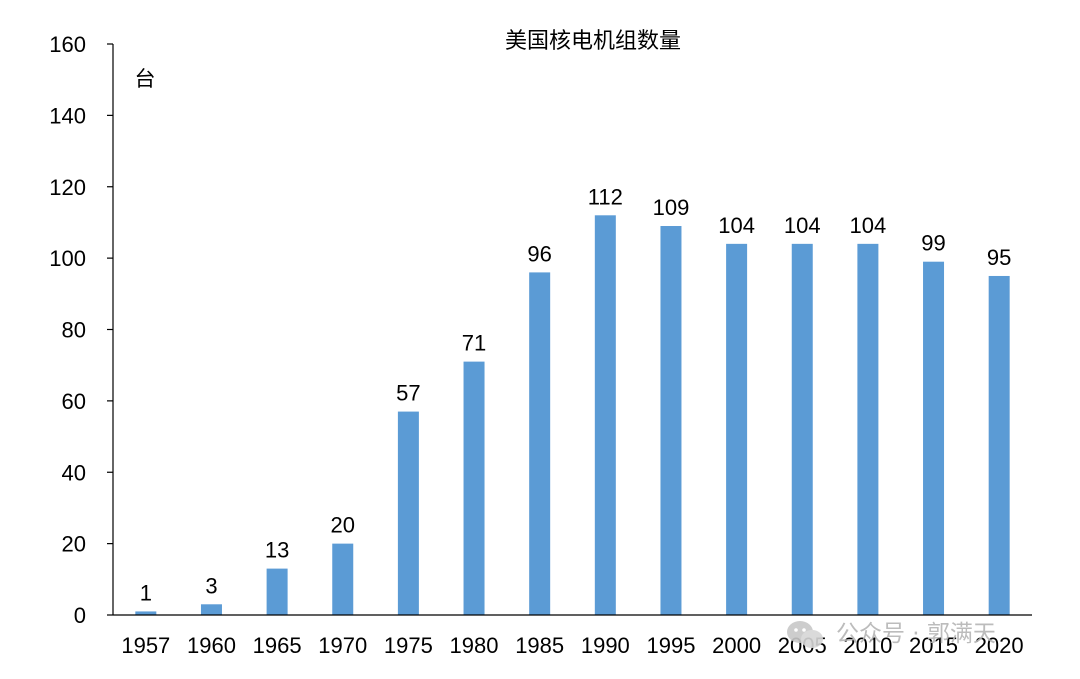 The image size is (1080, 679). Describe the element at coordinates (211, 609) in the screenshot. I see `bar-1960` at that location.